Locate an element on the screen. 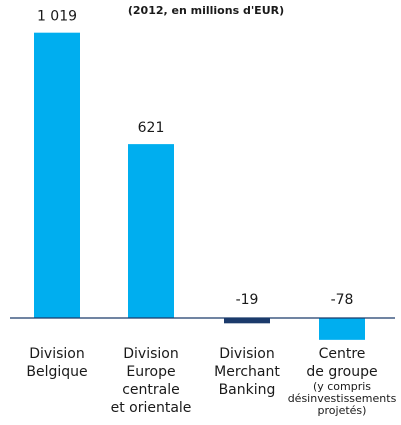 Image resolution: width=401 pixels, height=425 pixels. value-label: 1 019 is located at coordinates (57, 17).